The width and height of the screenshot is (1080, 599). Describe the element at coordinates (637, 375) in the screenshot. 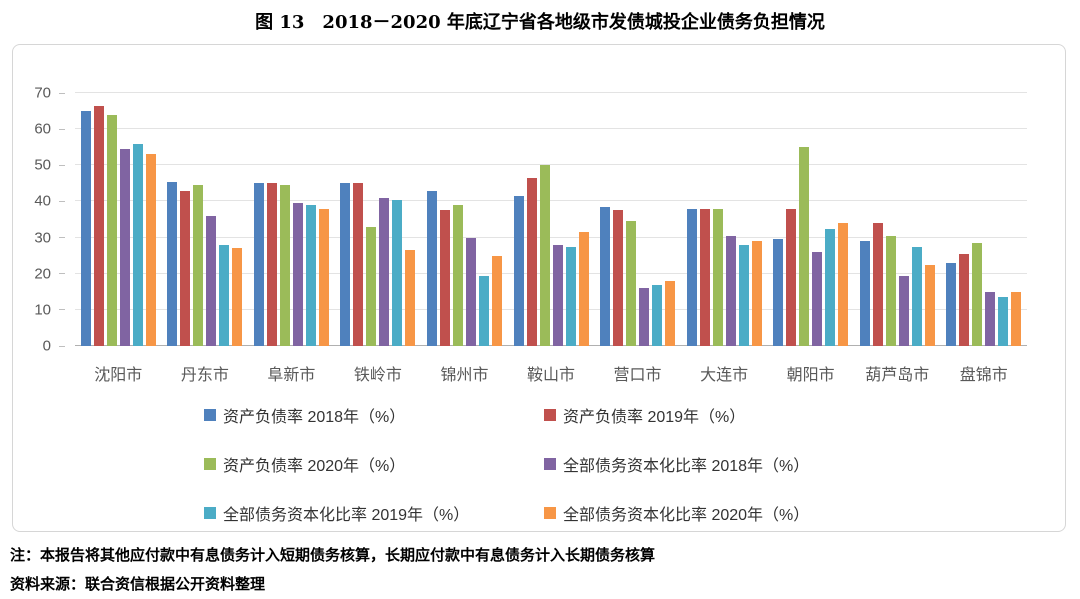

I see `x-axis-category-label: 营口市` at that location.